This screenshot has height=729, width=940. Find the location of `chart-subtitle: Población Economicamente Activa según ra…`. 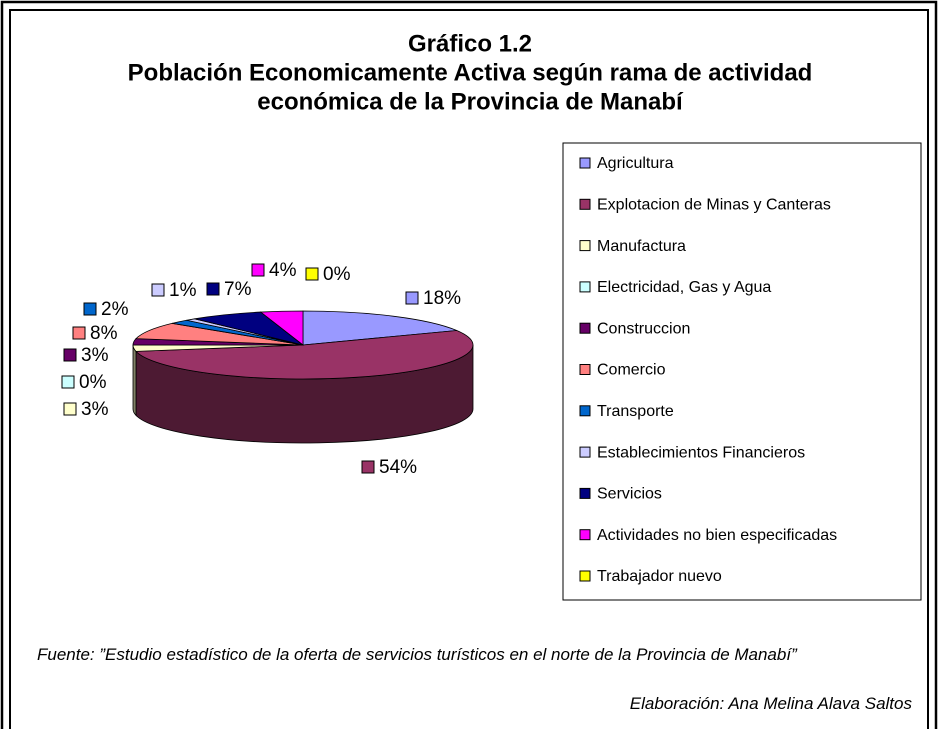

chart-subtitle: Población Economicamente Activa según ra… is located at coordinates (470, 72).